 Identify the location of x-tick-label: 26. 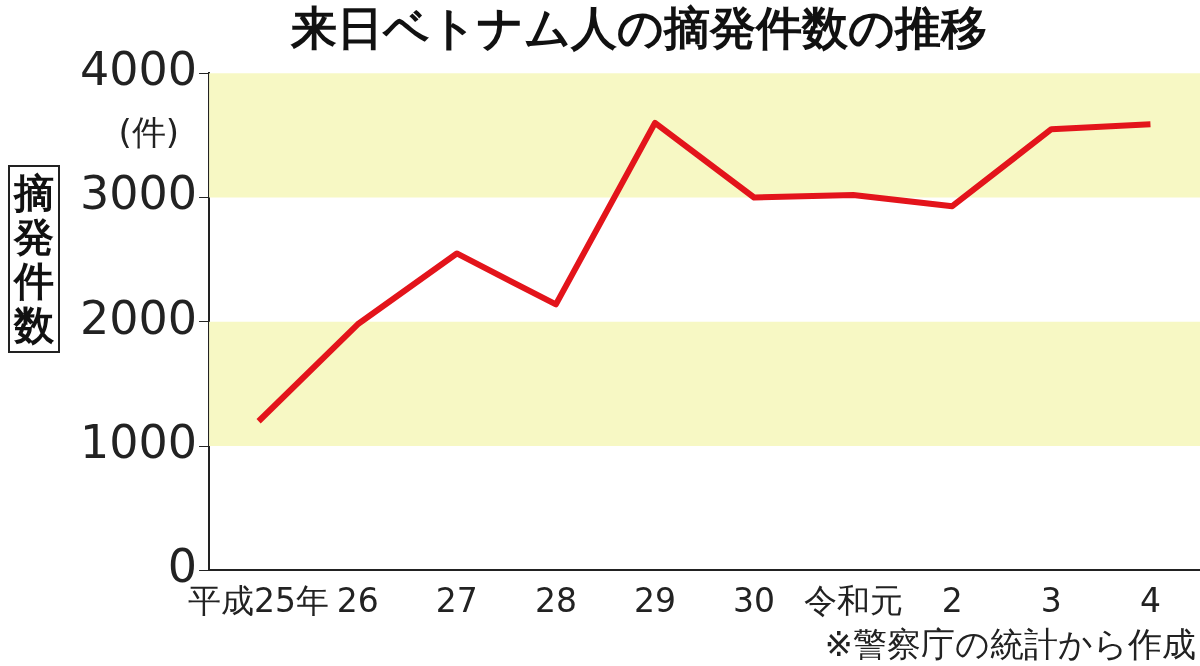
(357, 600).